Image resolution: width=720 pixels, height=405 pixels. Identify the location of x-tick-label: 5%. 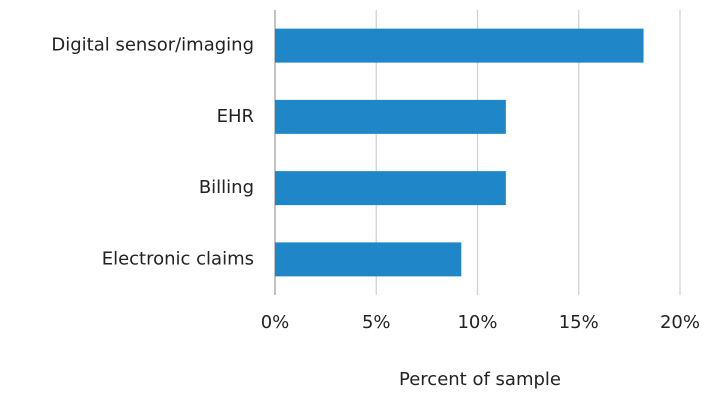
(376, 322).